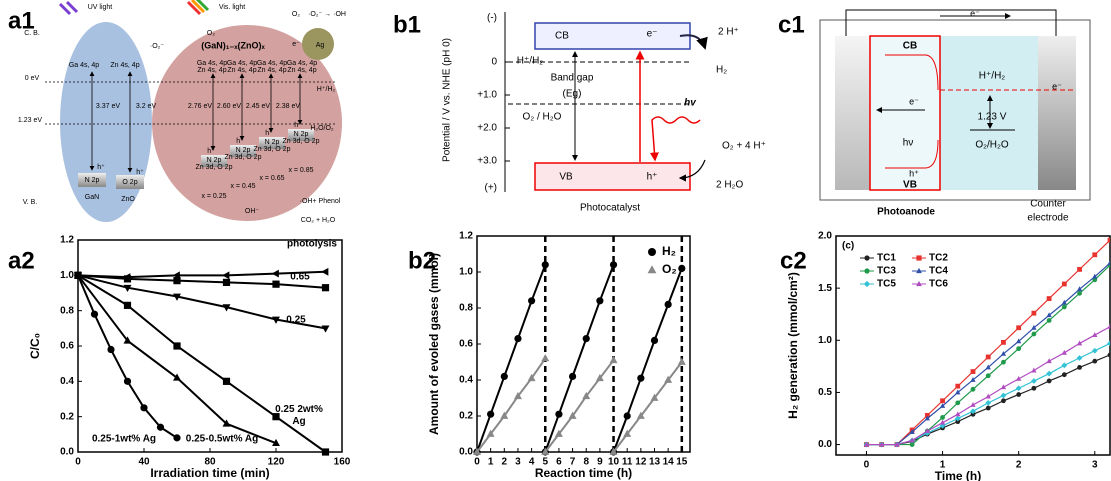 This screenshot has height=481, width=1111. What do you see at coordinates (728, 32) in the screenshot?
I see `diagram-text: 2 H⁺` at bounding box center [728, 32].